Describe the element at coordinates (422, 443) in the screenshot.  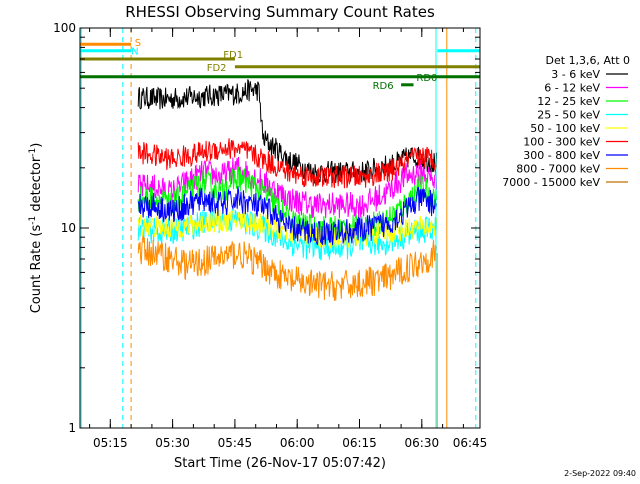
I see `x-tick-label-5: 06:30` at that location.